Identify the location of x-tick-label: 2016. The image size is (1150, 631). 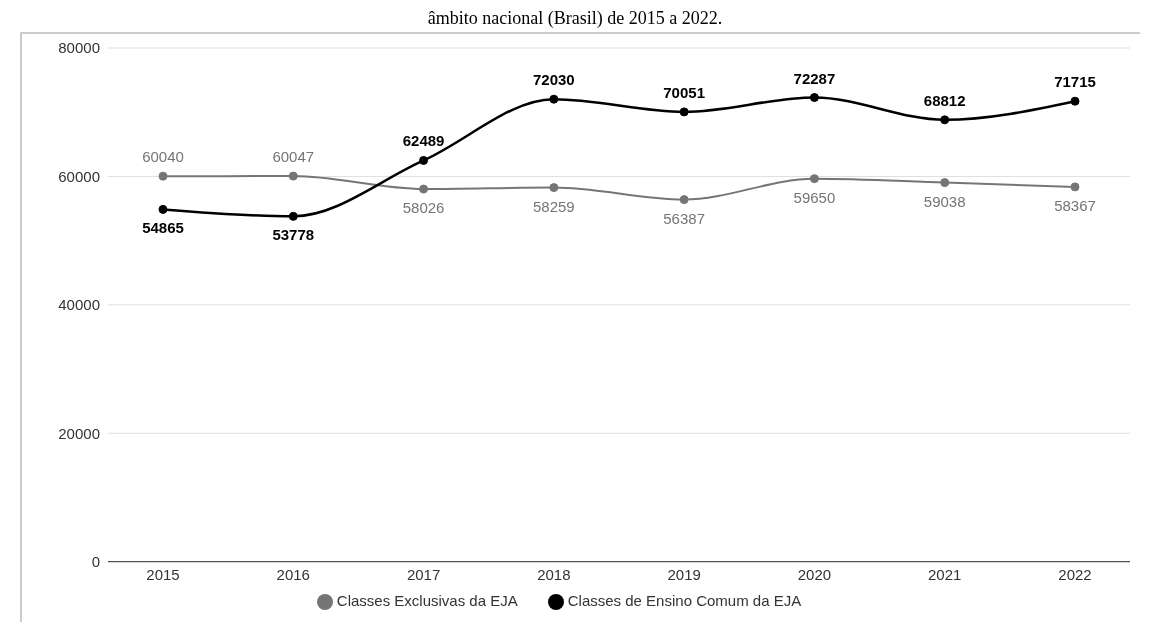
(293, 575).